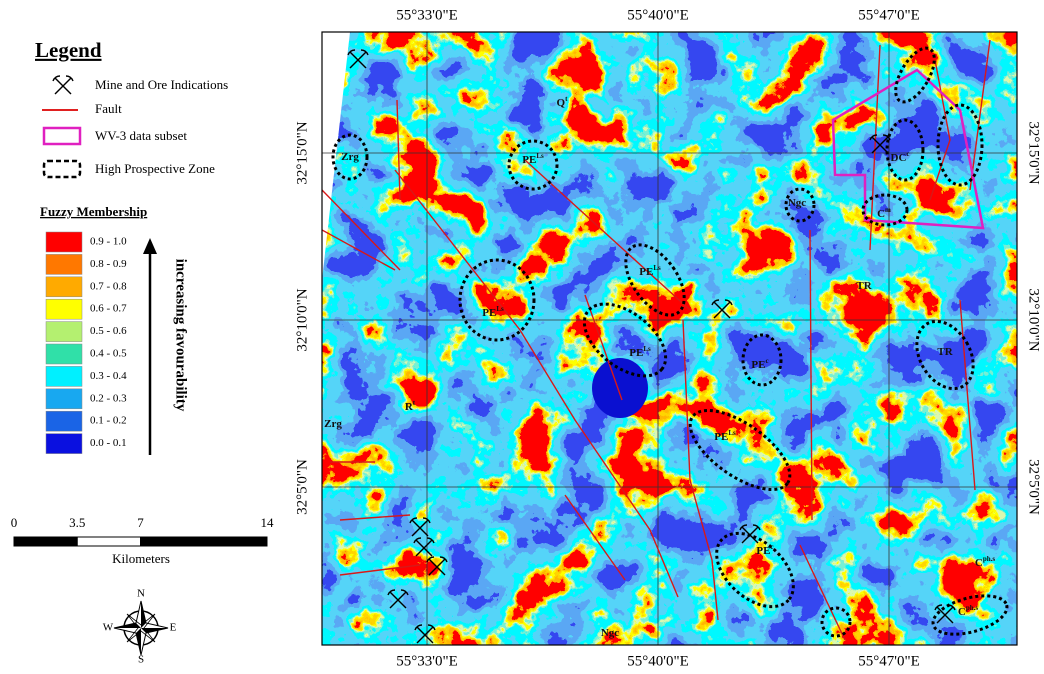 The width and height of the screenshot is (1044, 674). I want to click on favour-label: increasing favourability, so click(181, 335).